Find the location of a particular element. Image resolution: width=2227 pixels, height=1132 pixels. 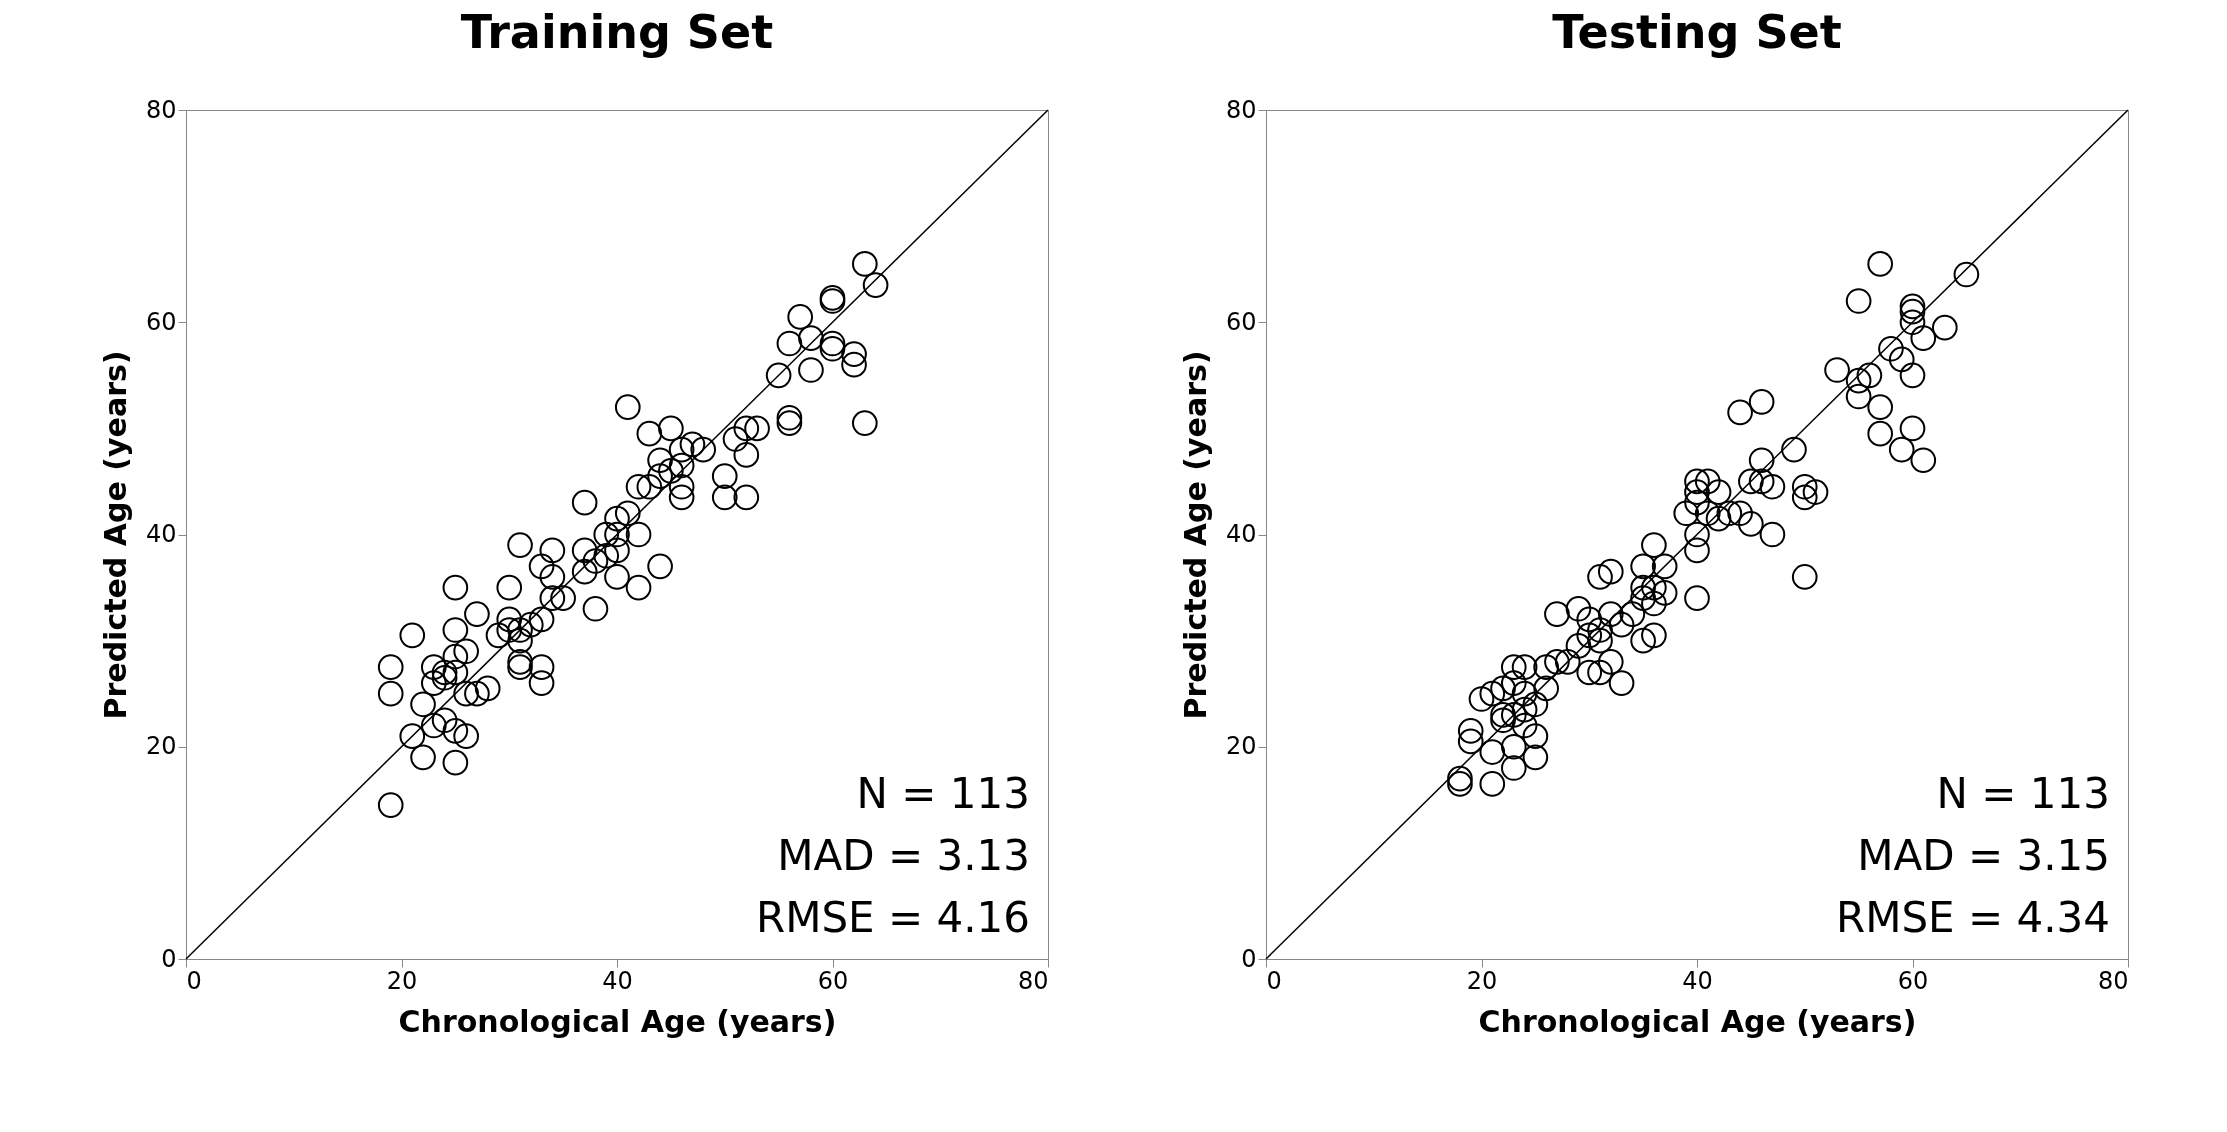

chart-title: Testing Set is located at coordinates (1697, 32).